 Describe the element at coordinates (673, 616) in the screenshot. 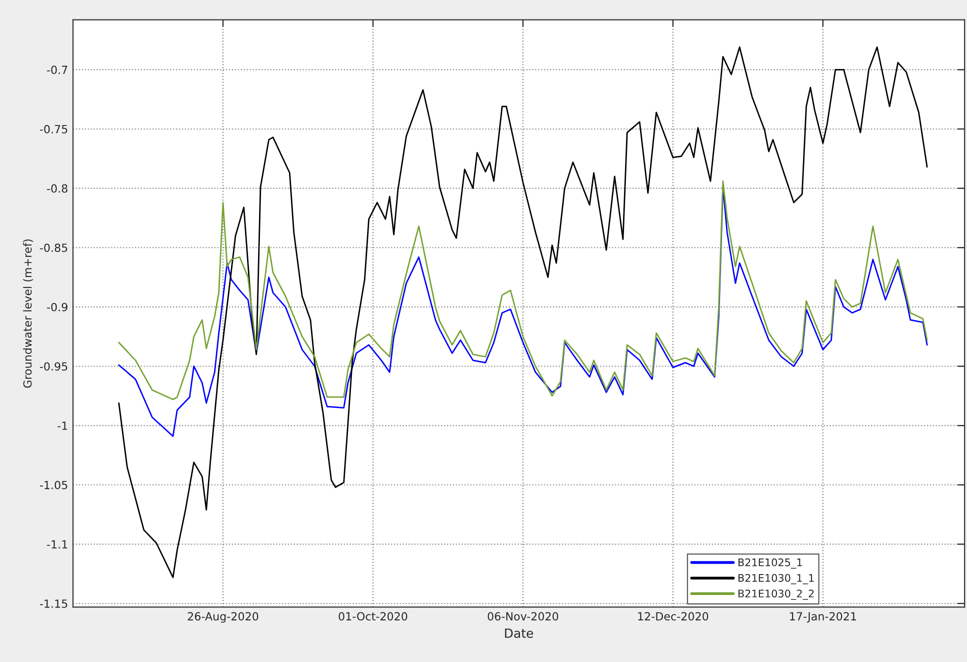

I see `x-tick-label: 12-Dec-2020` at that location.